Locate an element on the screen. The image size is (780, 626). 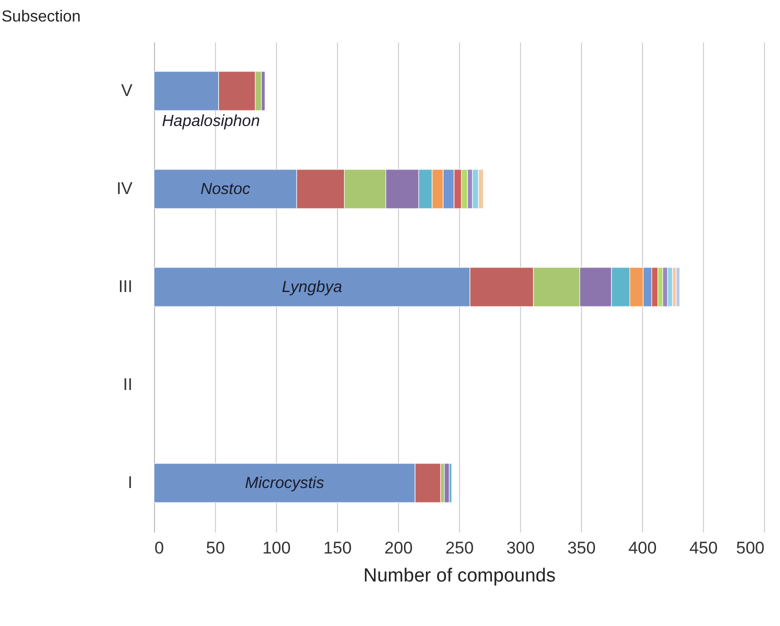
annotation: Lyngbya is located at coordinates (312, 287).